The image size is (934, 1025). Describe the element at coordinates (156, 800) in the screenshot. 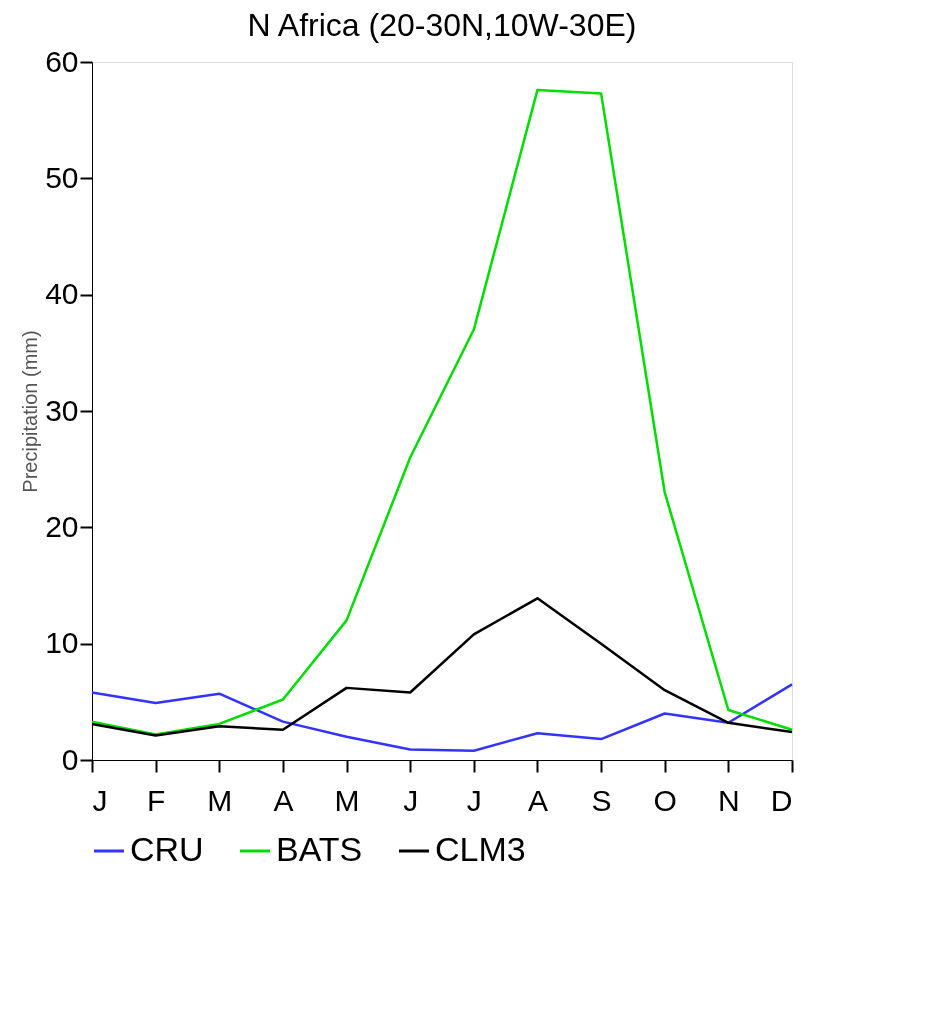

I see `x-tick-label: F` at that location.